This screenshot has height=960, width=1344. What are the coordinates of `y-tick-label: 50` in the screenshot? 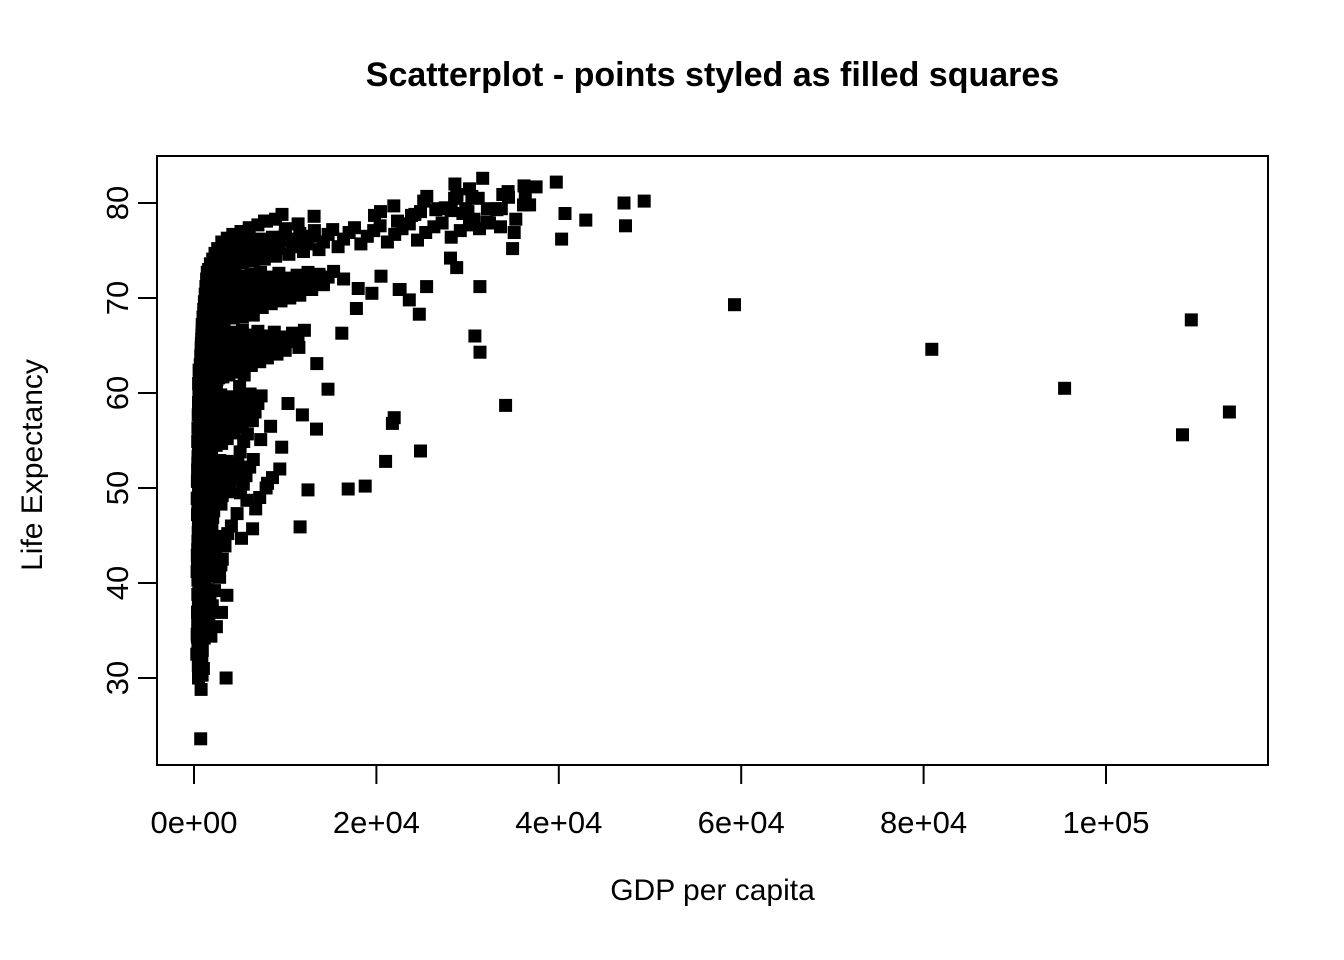 It's located at (117, 488).